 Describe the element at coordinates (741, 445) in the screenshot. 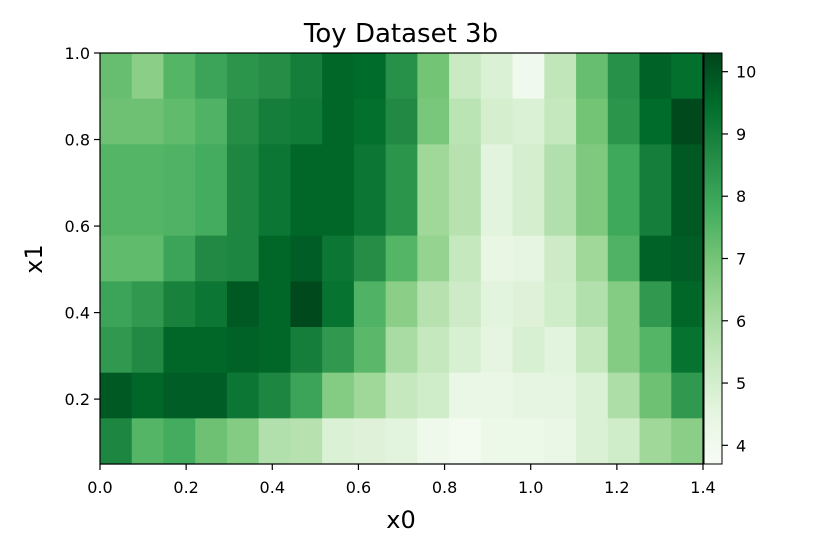

I see `colorbar-tick-label: 4` at that location.